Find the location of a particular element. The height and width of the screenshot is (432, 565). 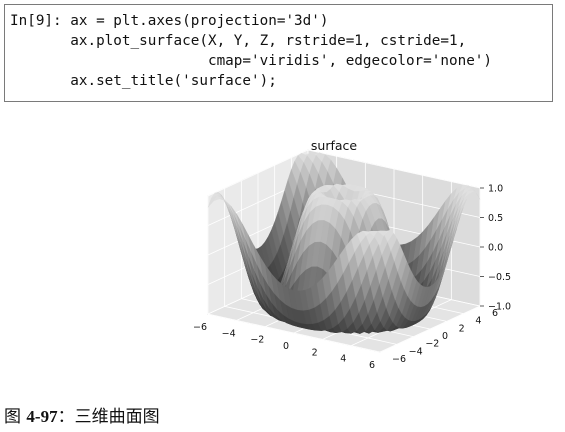

x-tick-label: −4 is located at coordinates (229, 333).